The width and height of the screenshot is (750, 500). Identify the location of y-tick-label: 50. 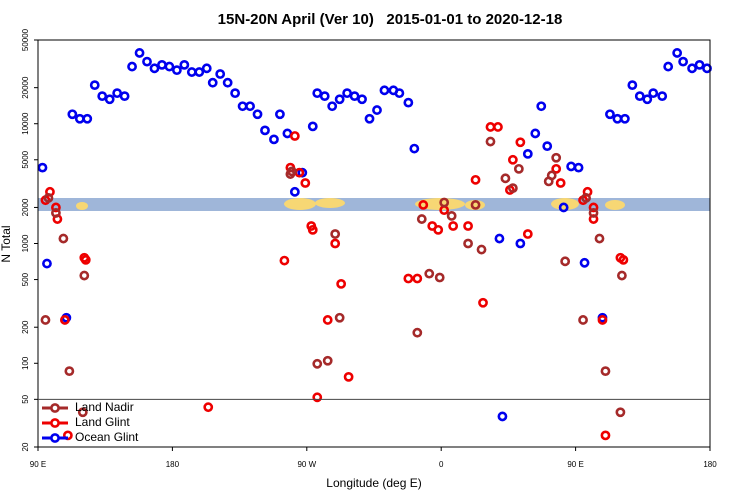
(25, 398).